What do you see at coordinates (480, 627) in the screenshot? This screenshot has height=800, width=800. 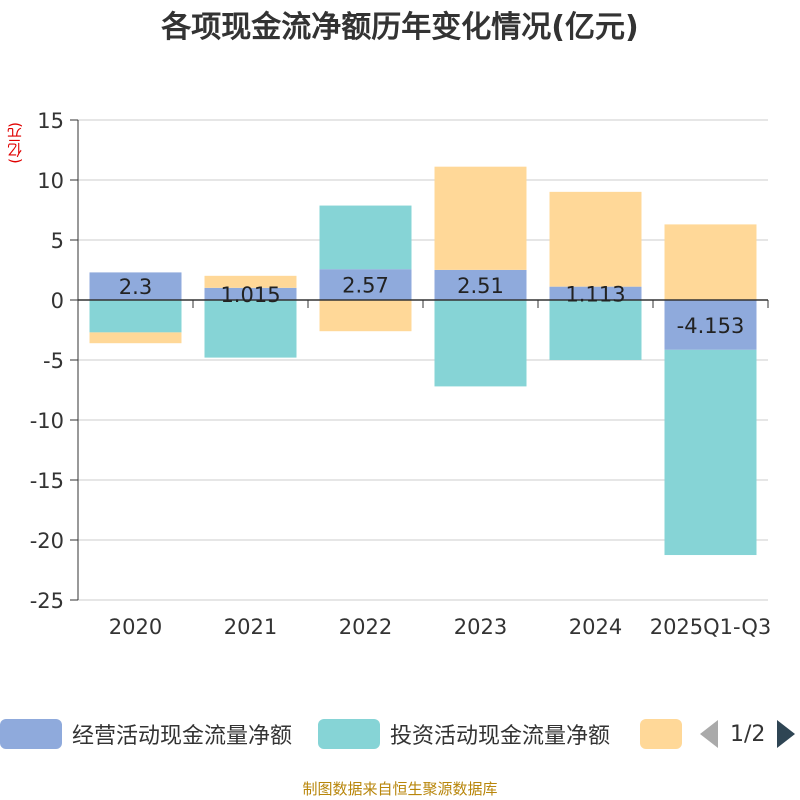 I see `x-category-label: 2023` at bounding box center [480, 627].